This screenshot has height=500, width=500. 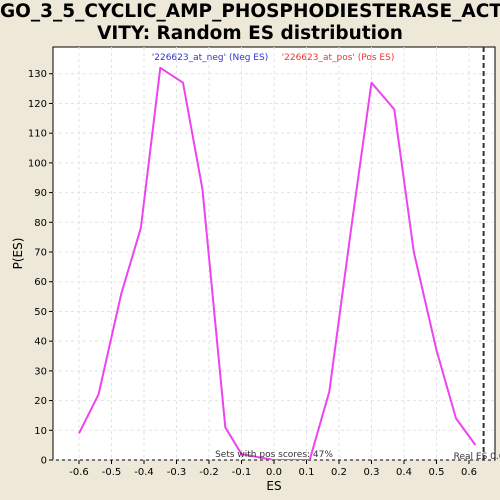 I want to click on chart-title-line-2: VITY: Random ES distribution, so click(x=250, y=33).